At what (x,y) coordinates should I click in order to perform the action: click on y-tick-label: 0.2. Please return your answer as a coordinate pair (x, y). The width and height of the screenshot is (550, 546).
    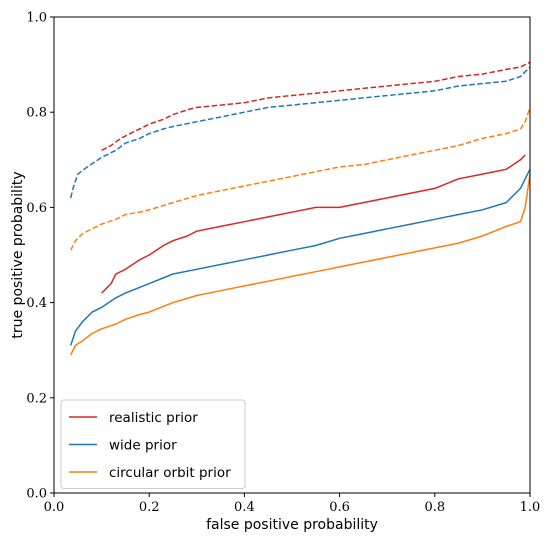
    Looking at the image, I should click on (36, 398).